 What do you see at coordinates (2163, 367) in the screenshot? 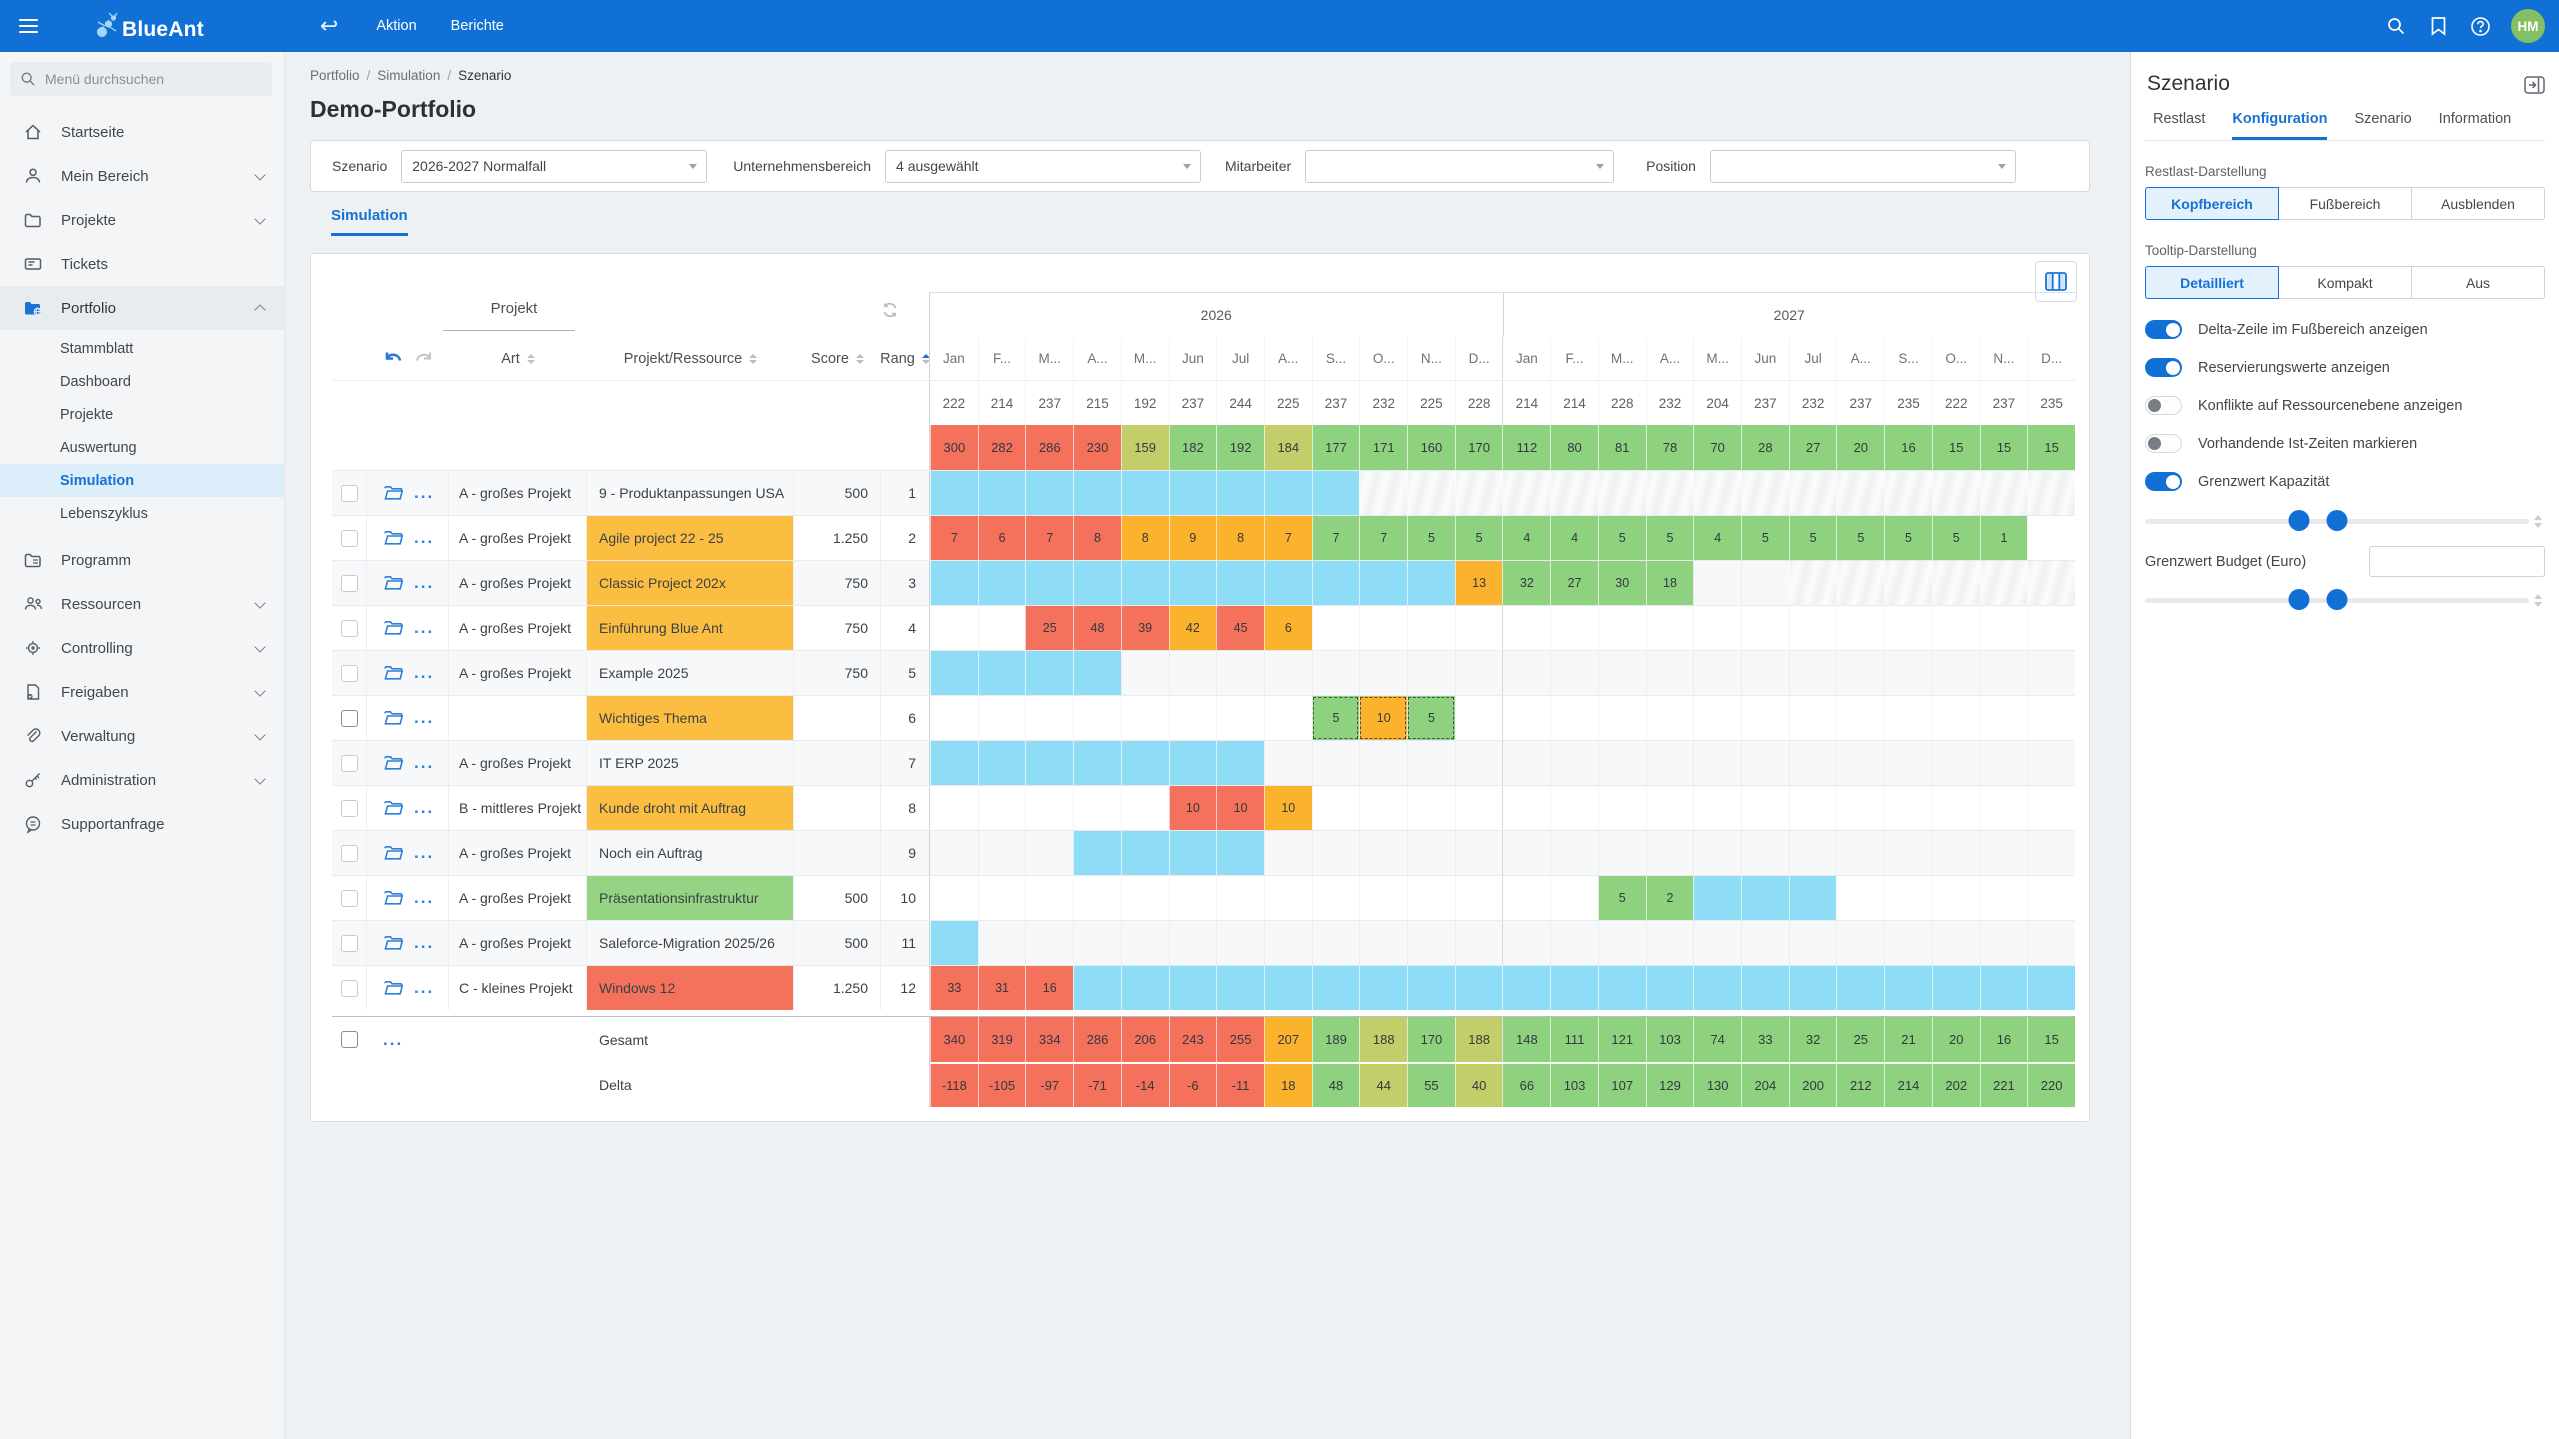
I see `toggle-reservierungswerte-anzeigen` at bounding box center [2163, 367].